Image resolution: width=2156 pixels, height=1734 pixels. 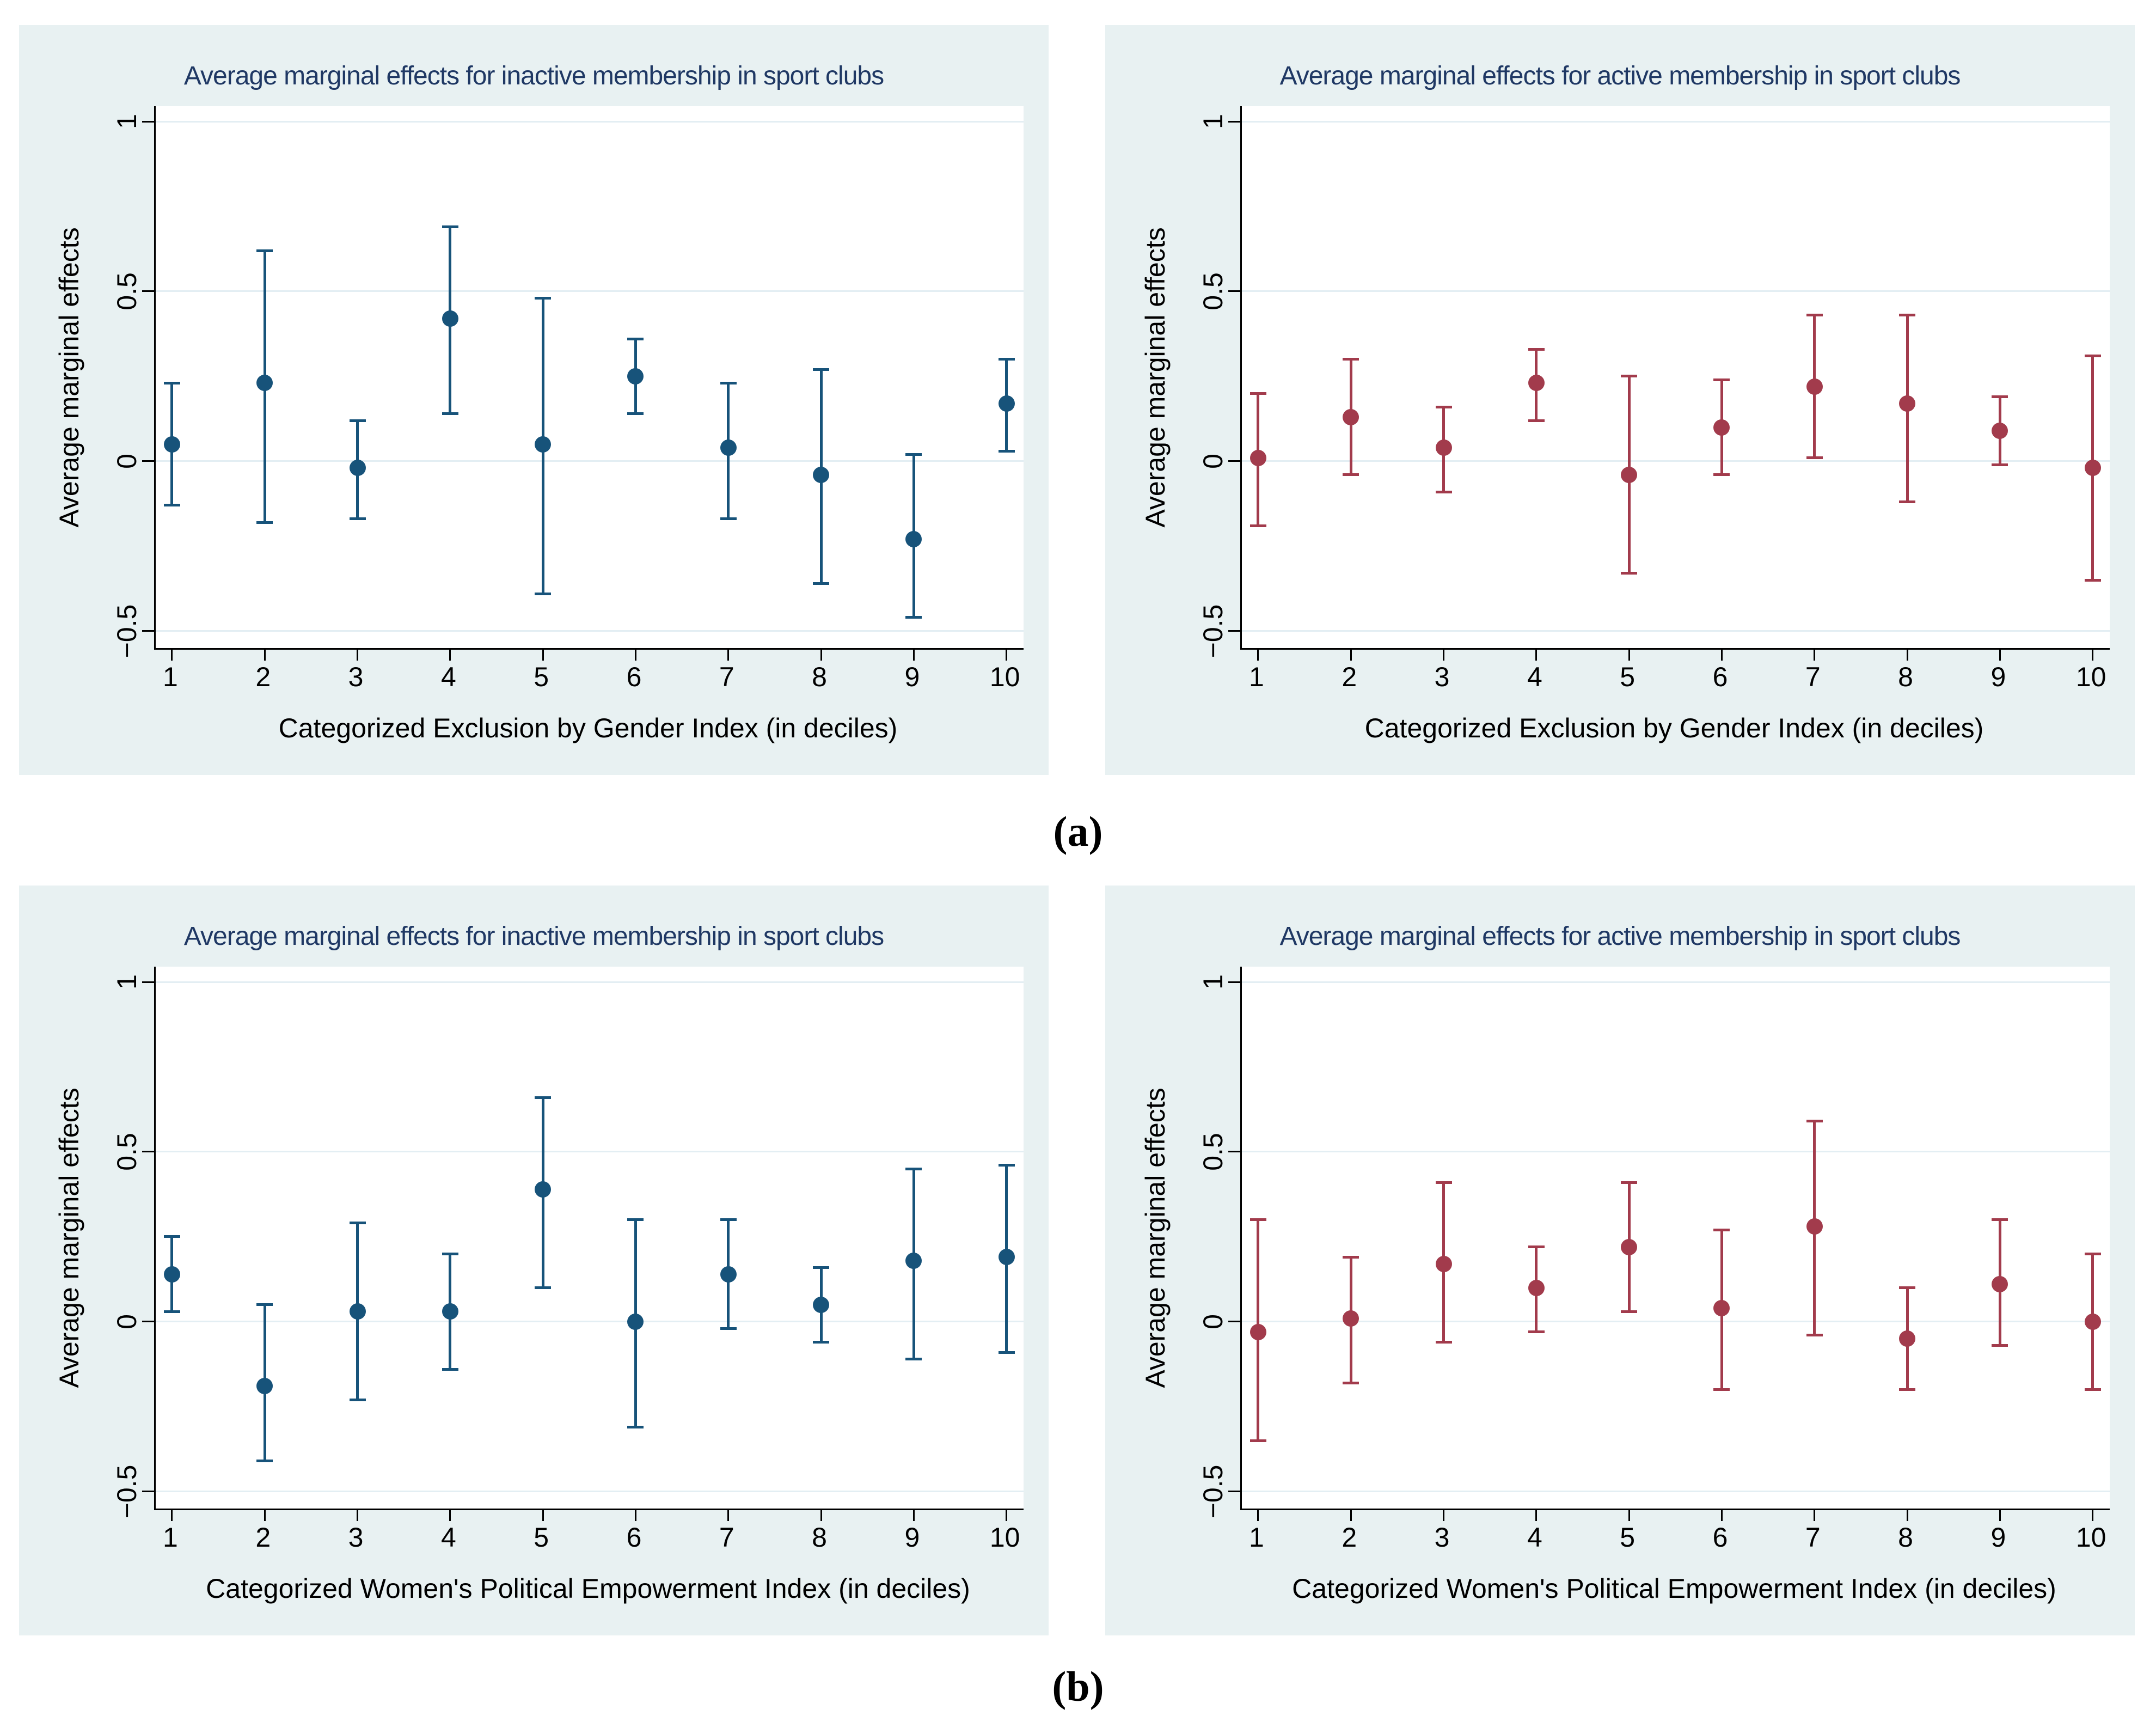 What do you see at coordinates (356, 677) in the screenshot?
I see `x-tick-label: 3` at bounding box center [356, 677].